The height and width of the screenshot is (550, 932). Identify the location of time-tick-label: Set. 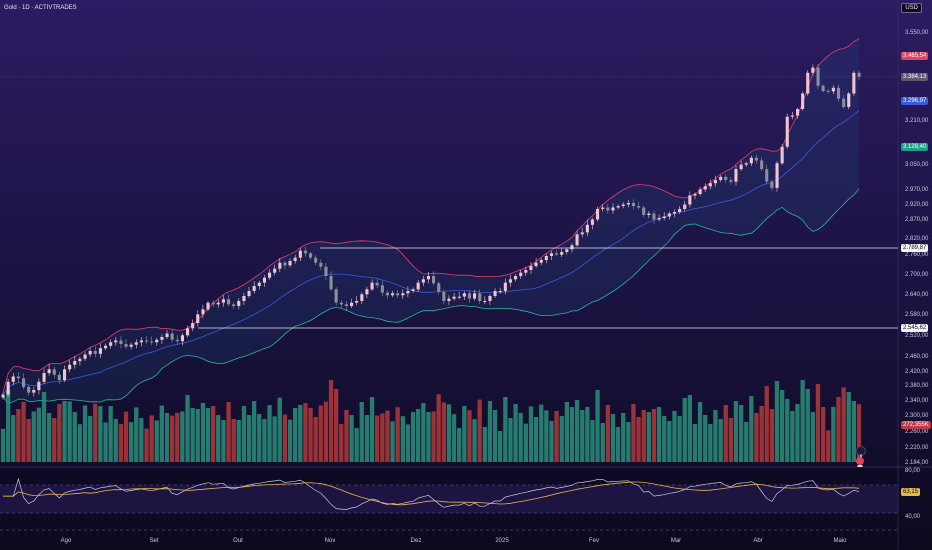
(154, 541).